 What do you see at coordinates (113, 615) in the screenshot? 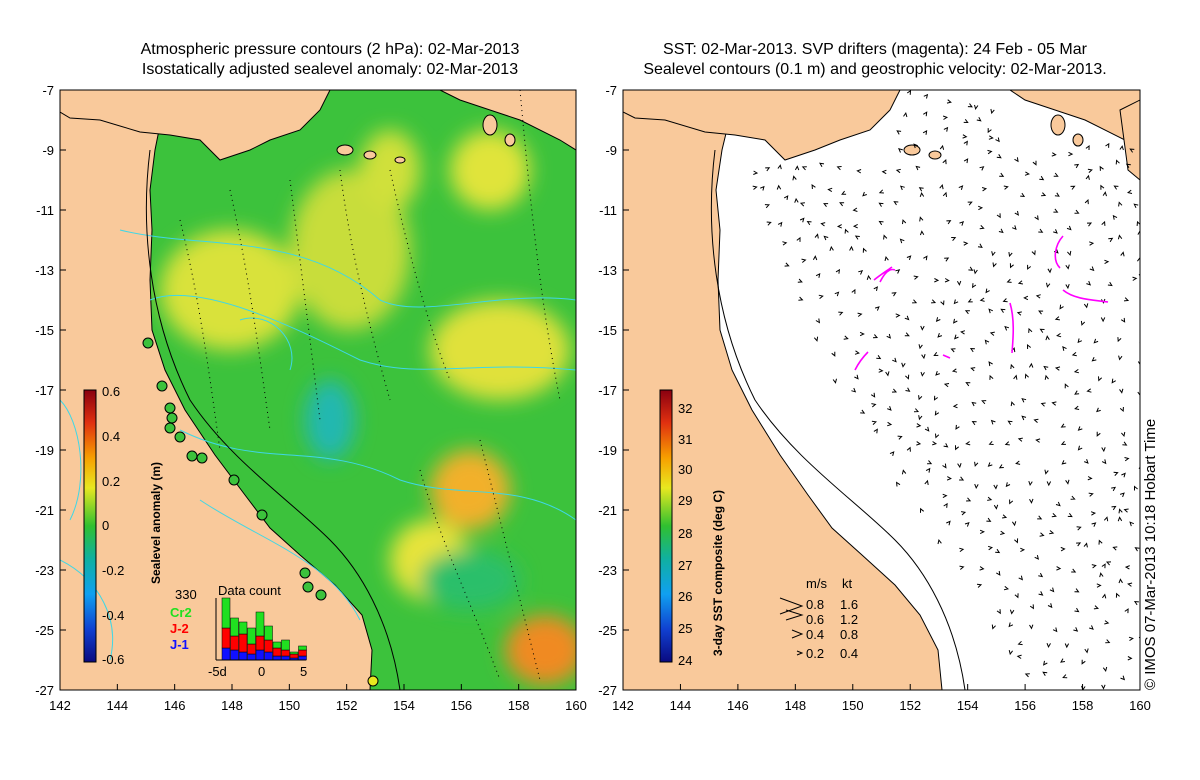
I see `sla-tick: -0.4` at bounding box center [113, 615].